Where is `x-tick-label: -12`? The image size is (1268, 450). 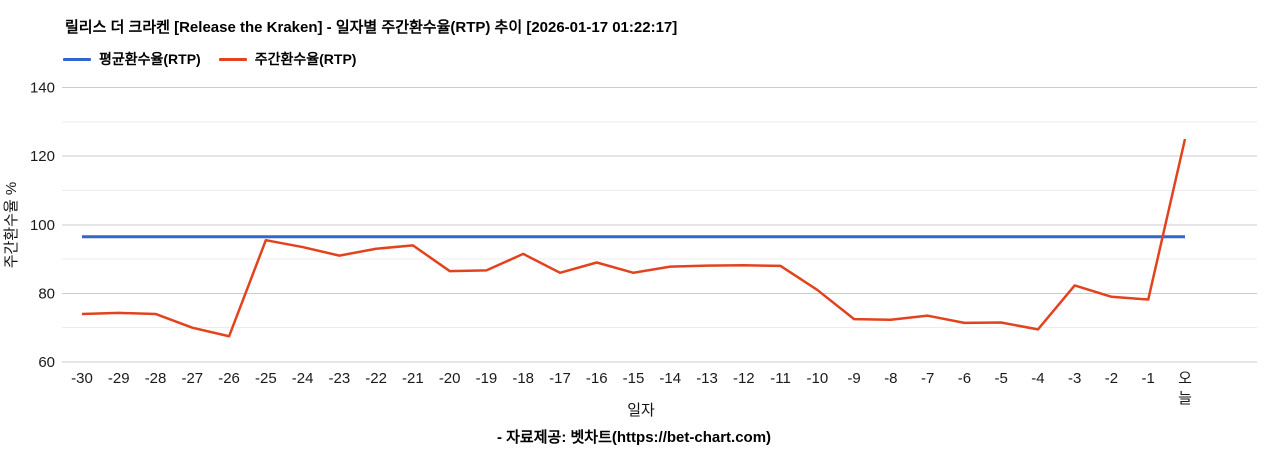
x-tick-label: -12 is located at coordinates (744, 378).